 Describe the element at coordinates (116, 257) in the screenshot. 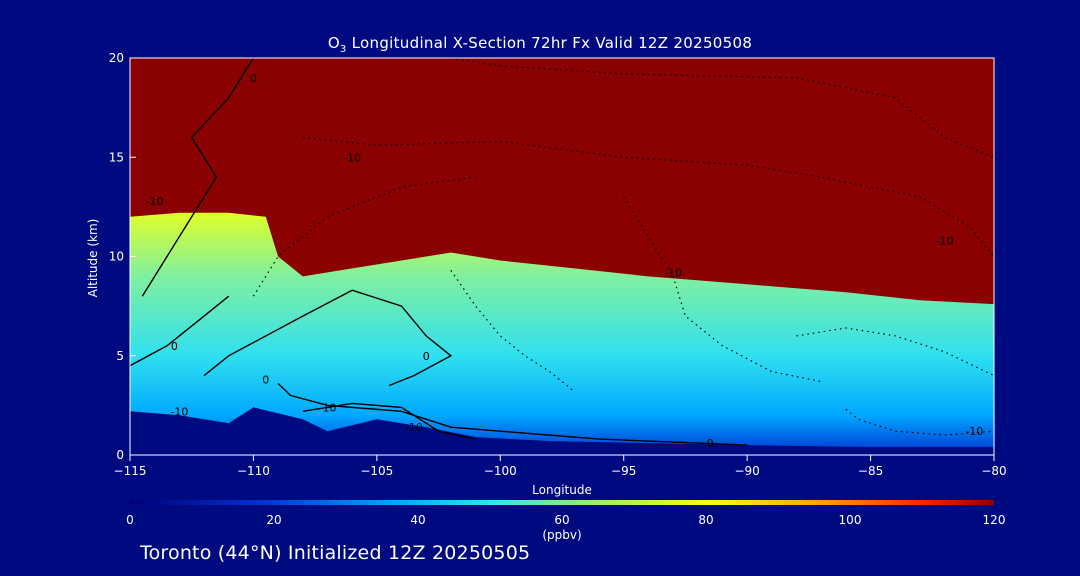

I see `y-tick-label: 10` at that location.